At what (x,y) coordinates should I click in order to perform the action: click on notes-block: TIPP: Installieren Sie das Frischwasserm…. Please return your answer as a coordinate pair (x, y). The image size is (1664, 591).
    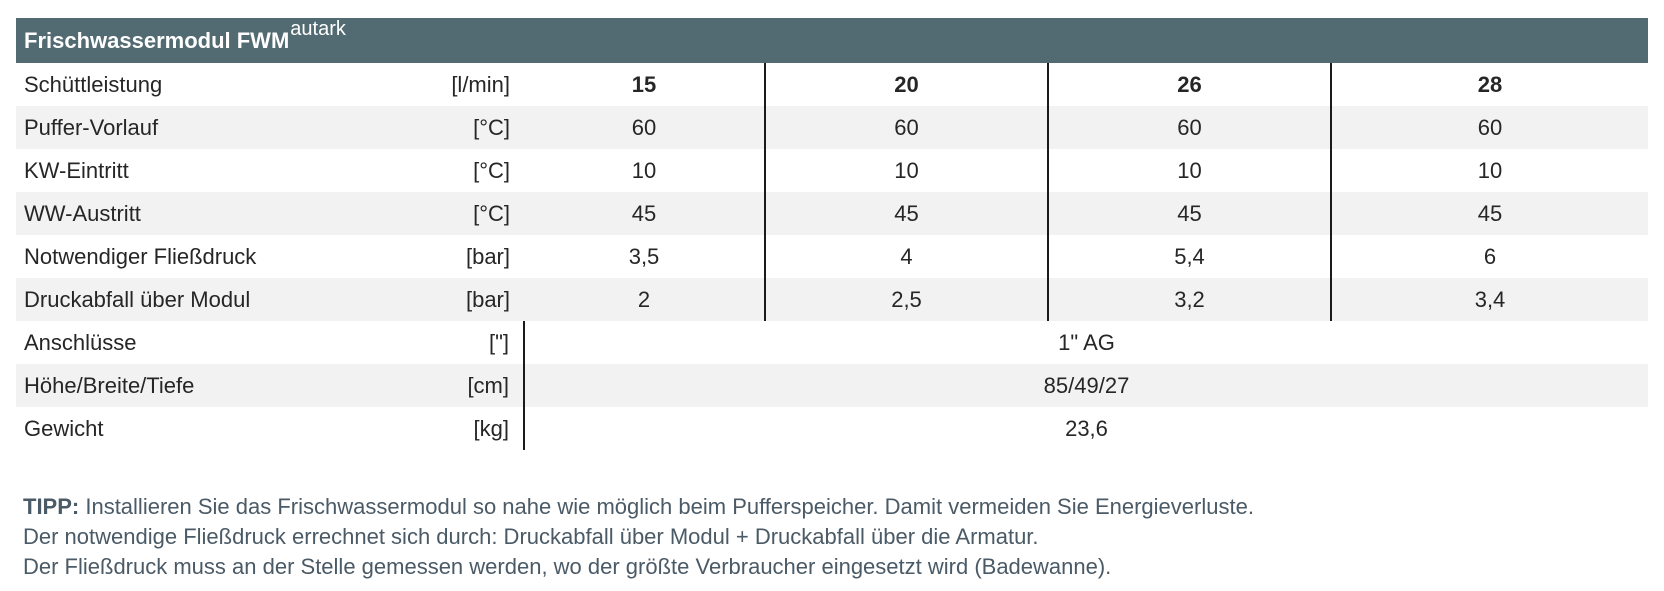
    Looking at the image, I should click on (638, 537).